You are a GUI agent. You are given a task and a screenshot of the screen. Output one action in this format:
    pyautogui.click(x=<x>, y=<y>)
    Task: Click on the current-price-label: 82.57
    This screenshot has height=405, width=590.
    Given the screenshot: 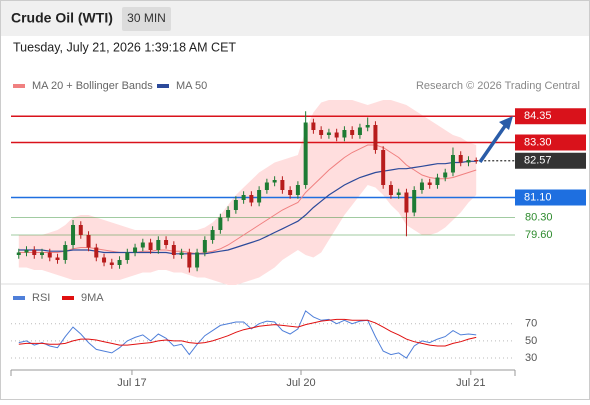 What is the action you would take?
    pyautogui.click(x=538, y=161)
    